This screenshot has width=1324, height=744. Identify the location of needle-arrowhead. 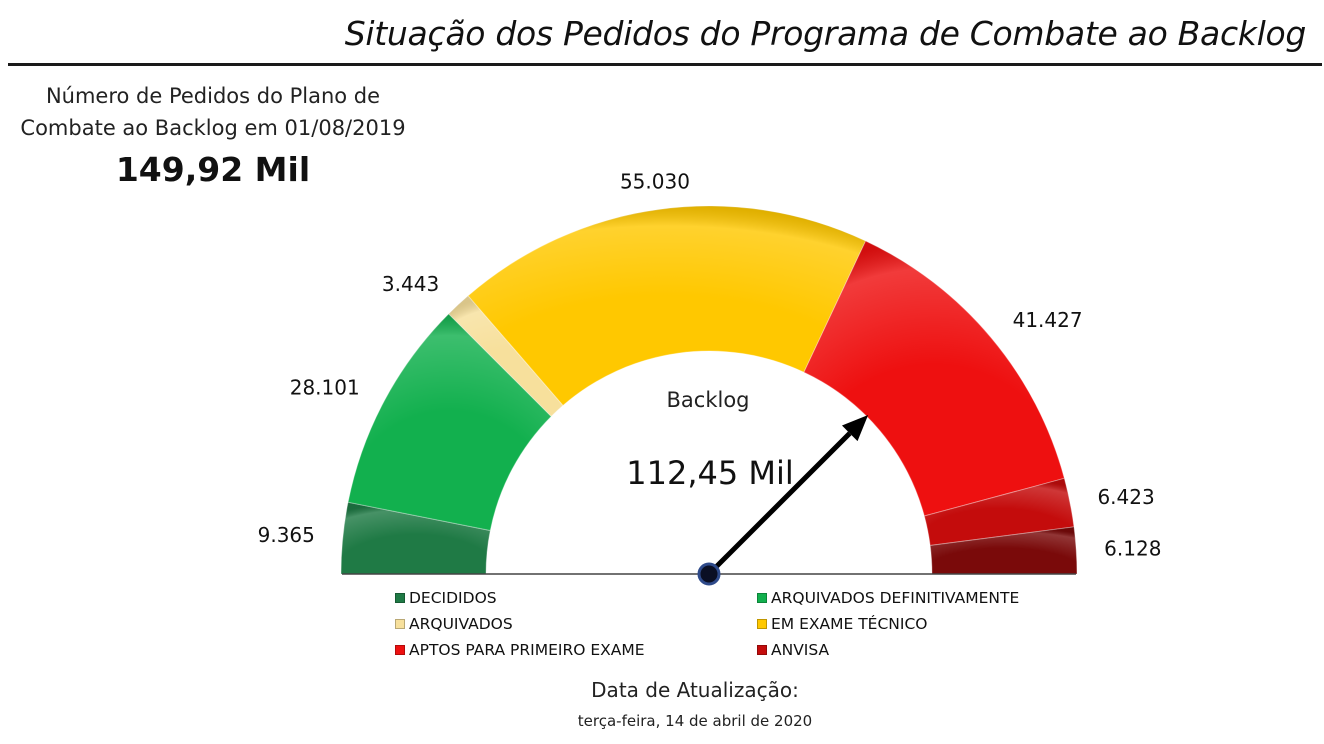
(855, 428).